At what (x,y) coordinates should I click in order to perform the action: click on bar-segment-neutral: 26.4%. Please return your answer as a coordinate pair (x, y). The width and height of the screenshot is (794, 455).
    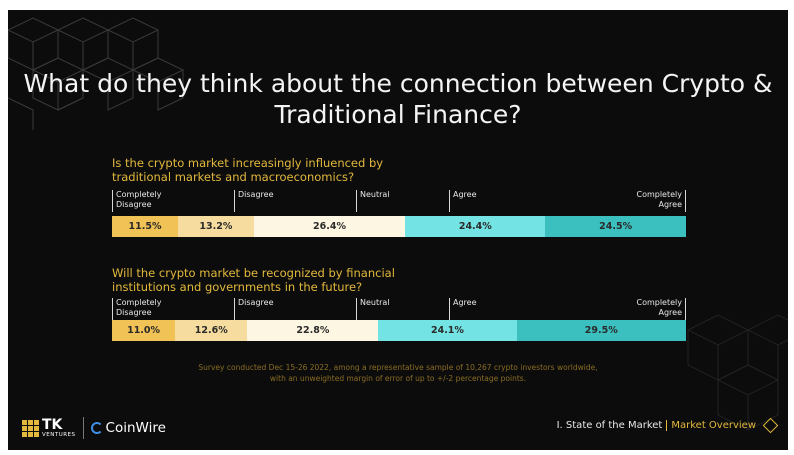
    Looking at the image, I should click on (329, 226).